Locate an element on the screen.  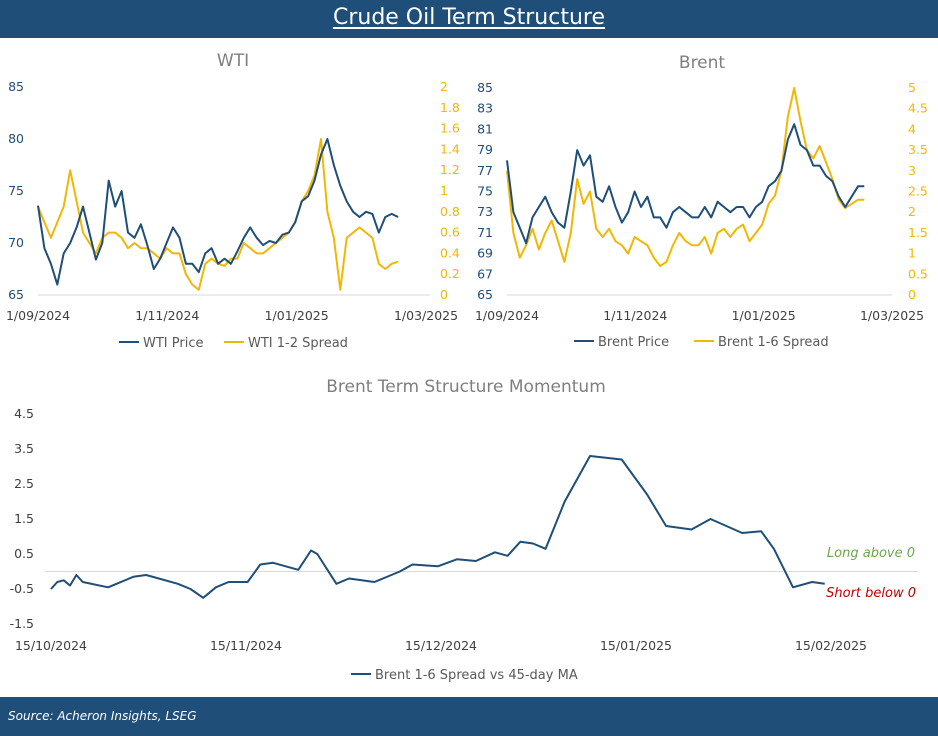
momentum-x-tick: 15/10/2024 is located at coordinates (51, 645).